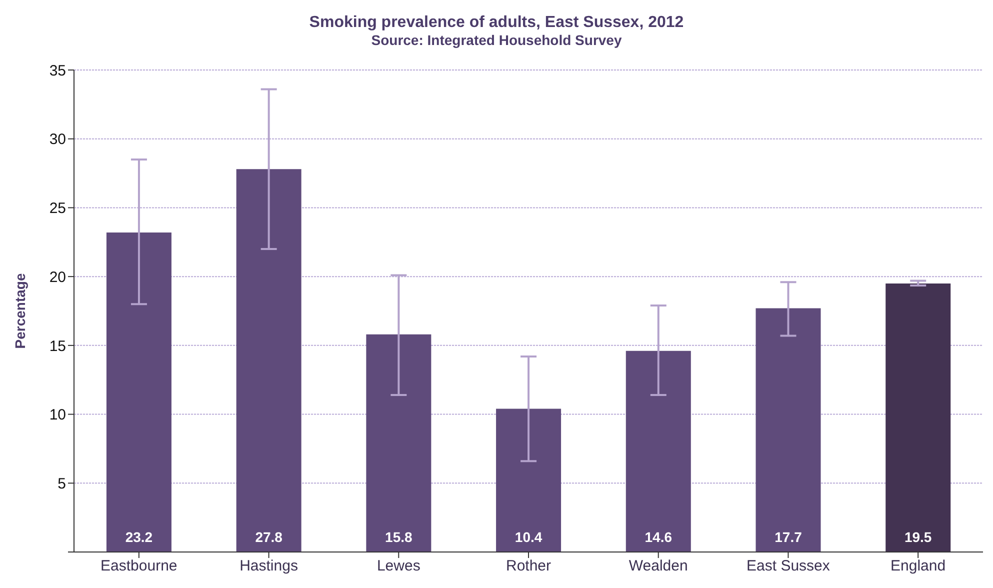 This screenshot has height=588, width=993. I want to click on y-tick-label: 5, so click(62, 483).